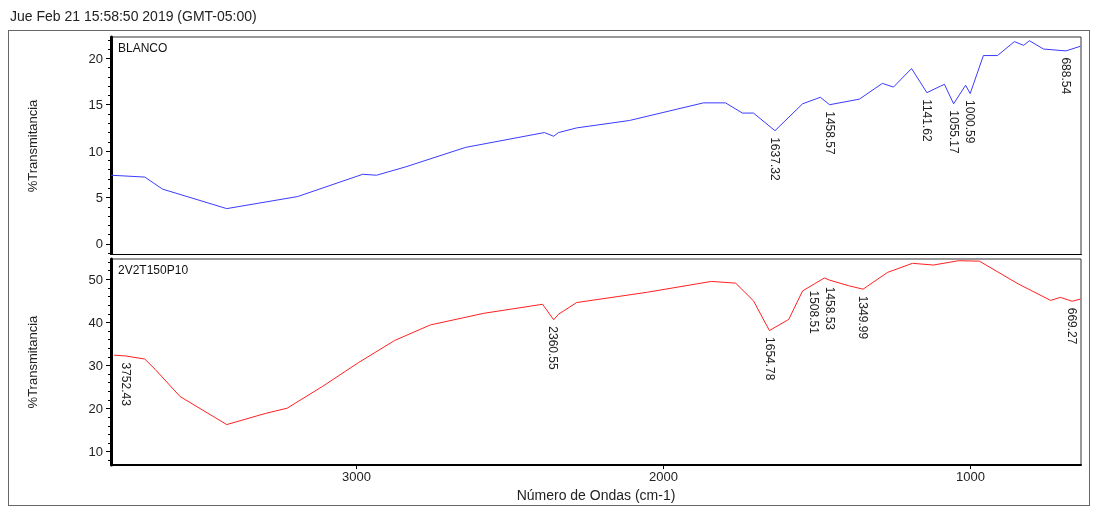  What do you see at coordinates (970, 122) in the screenshot?
I see `annotation: 1000.59` at bounding box center [970, 122].